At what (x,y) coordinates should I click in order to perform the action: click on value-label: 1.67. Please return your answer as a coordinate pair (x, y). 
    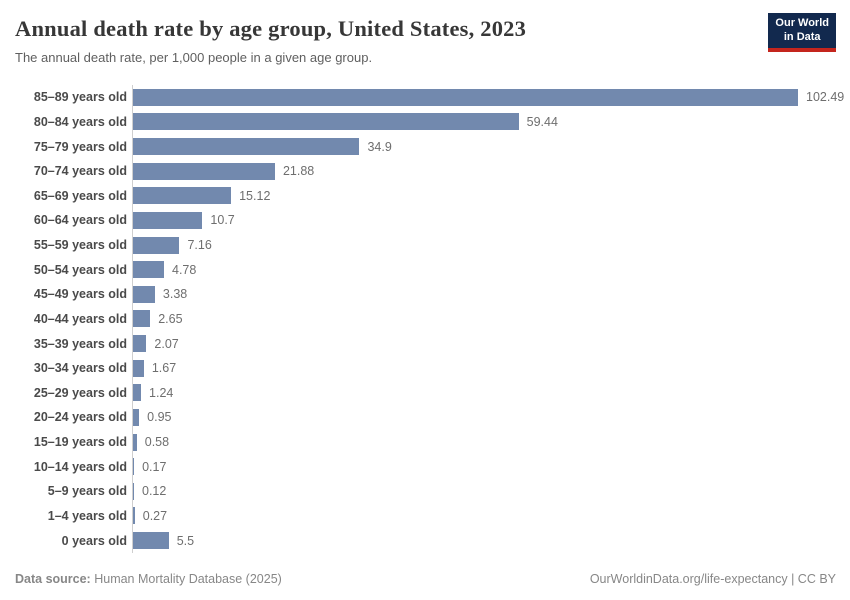
    Looking at the image, I should click on (164, 368).